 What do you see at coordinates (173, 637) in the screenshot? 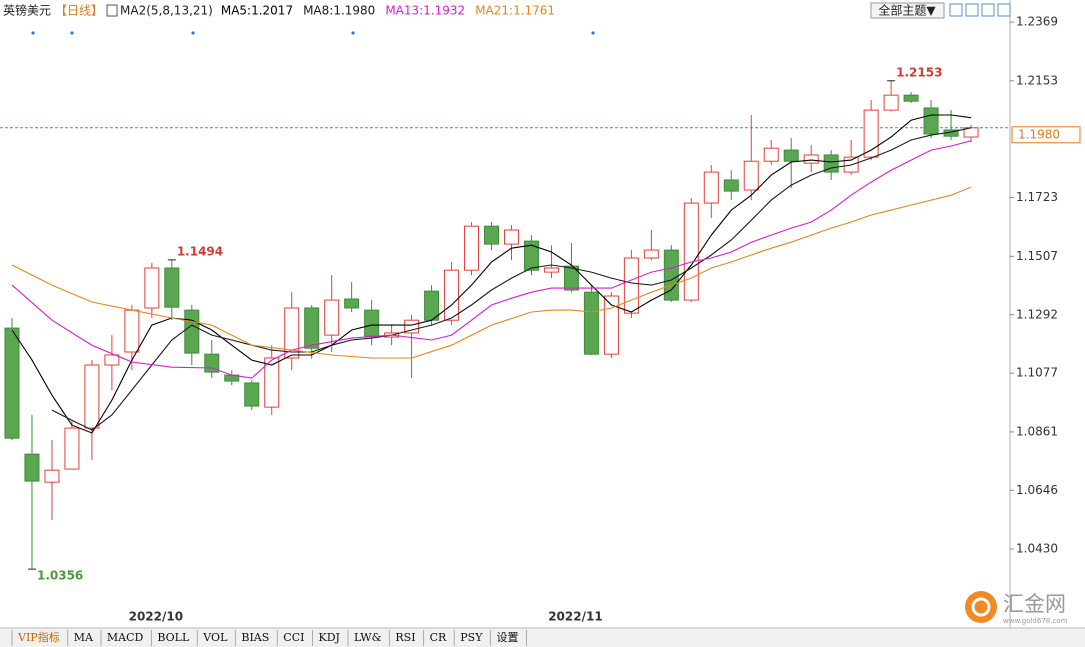
I see `indicator-tab: BOLL` at bounding box center [173, 637].